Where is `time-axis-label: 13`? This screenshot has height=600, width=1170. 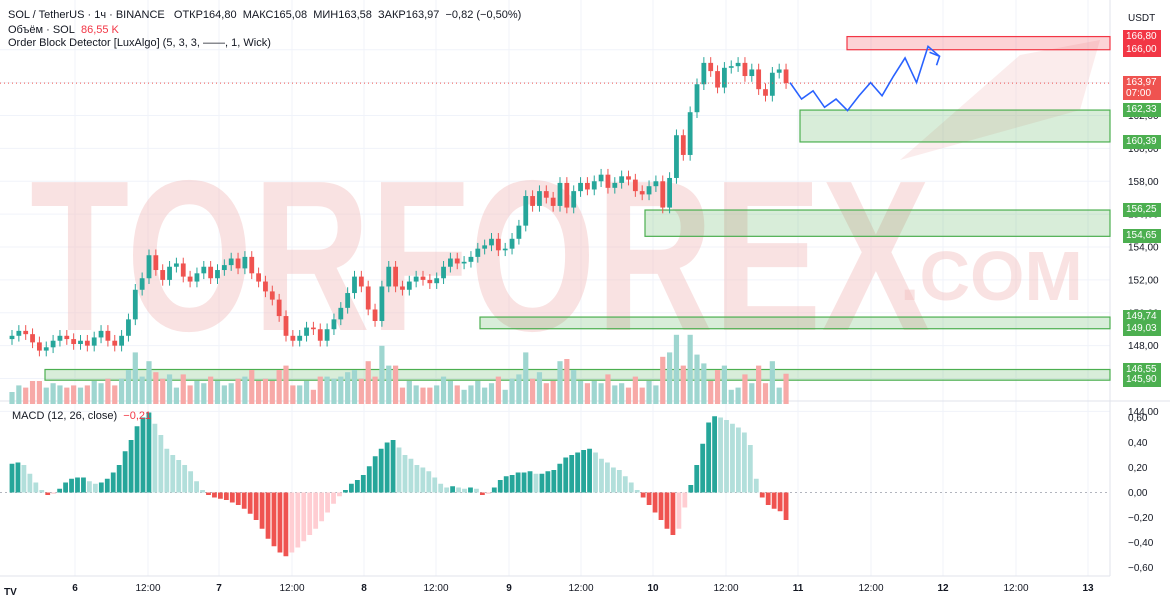 time-axis-label: 13 is located at coordinates (1088, 588).